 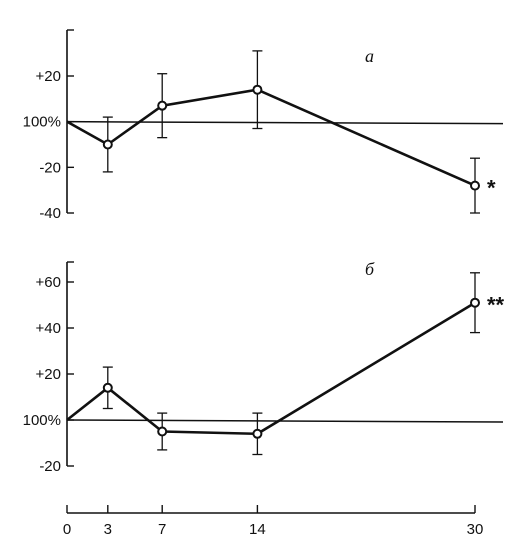 What do you see at coordinates (491, 188) in the screenshot?
I see `significance-marker: *` at bounding box center [491, 188].